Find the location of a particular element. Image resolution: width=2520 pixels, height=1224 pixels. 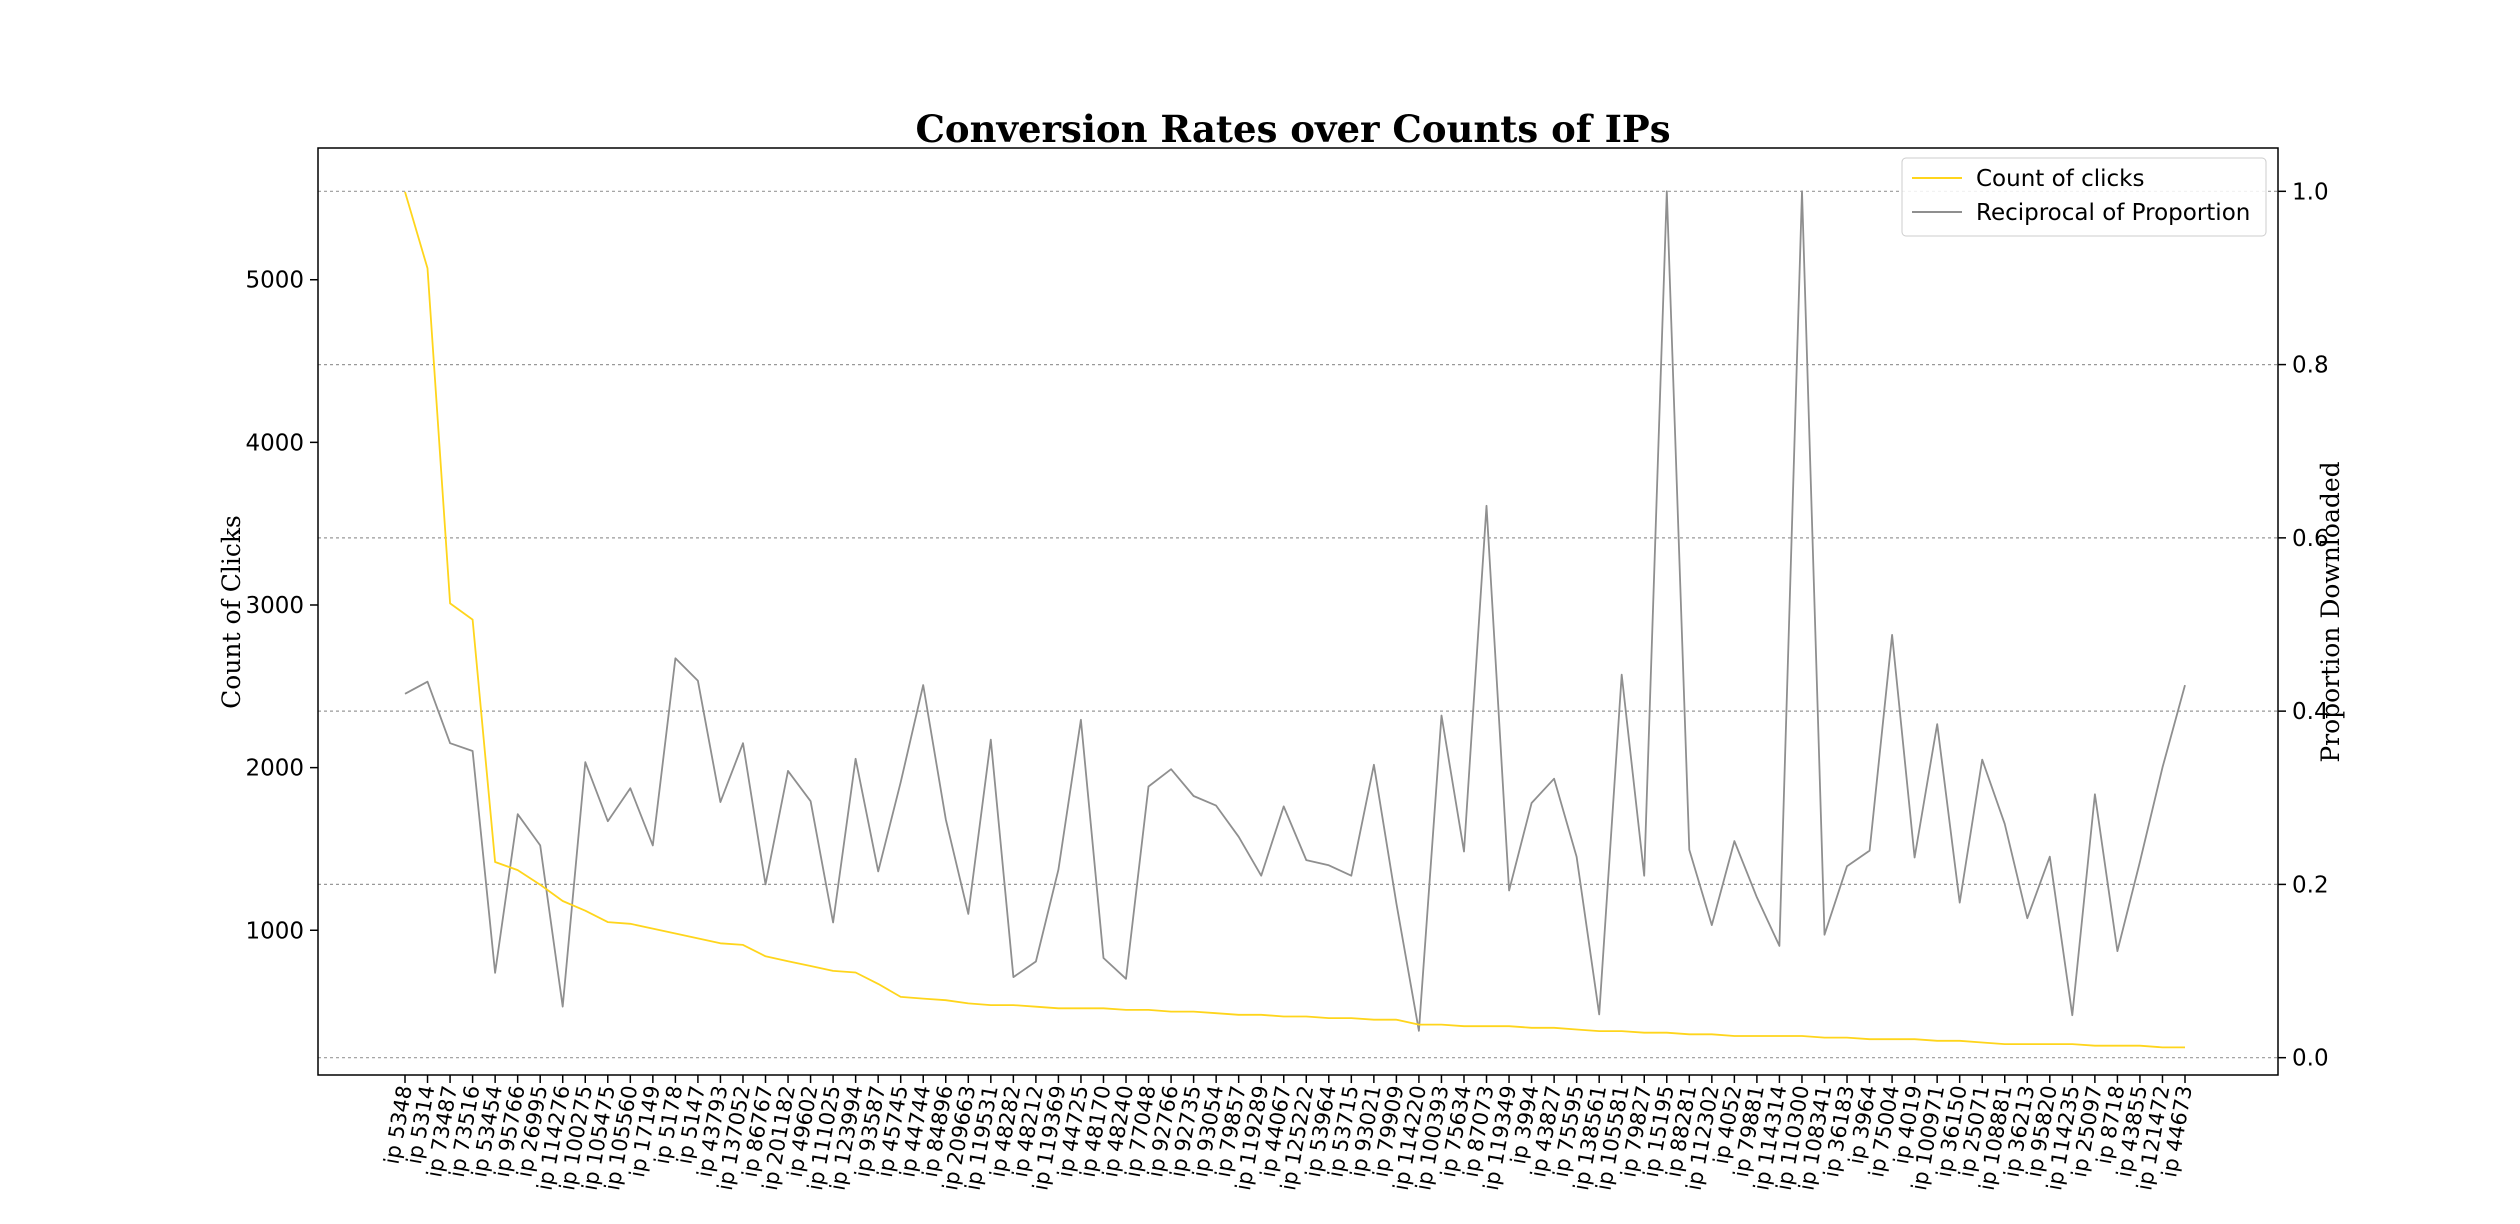

left-axis-ticks: 1000 2000 3000 4000 5000 is located at coordinates (281, 606).